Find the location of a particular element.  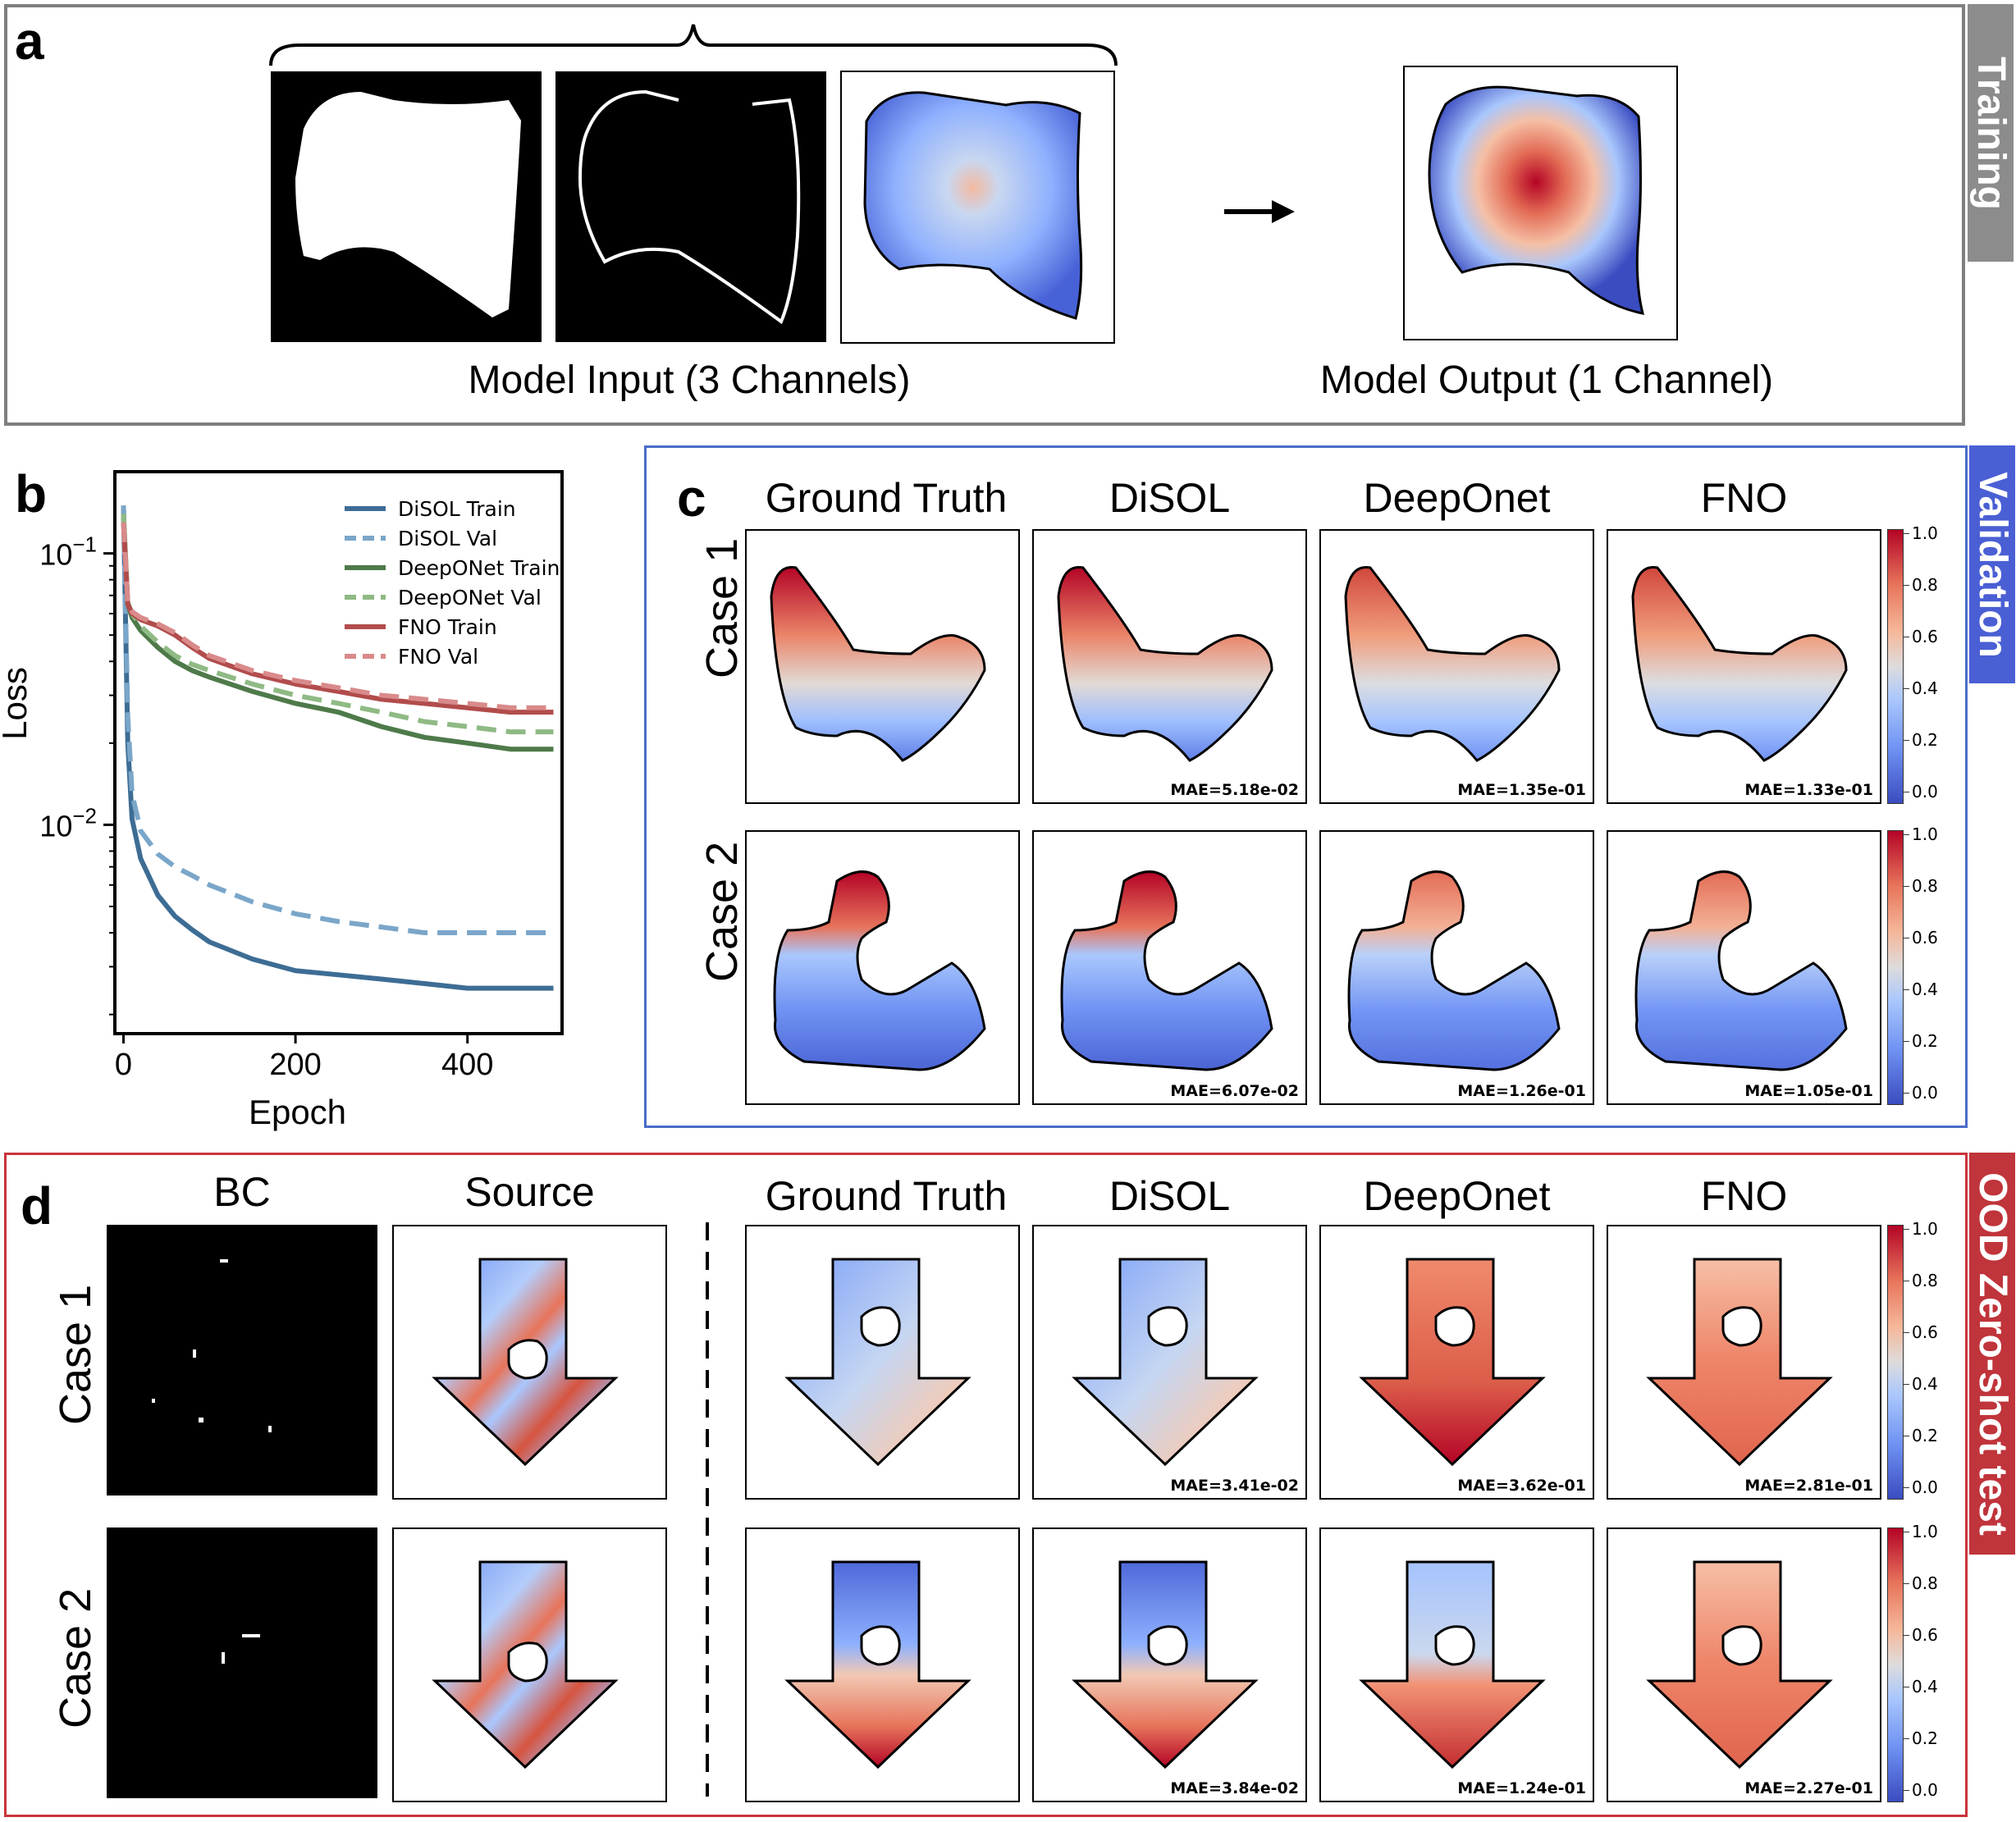

output-field is located at coordinates (1540, 203).